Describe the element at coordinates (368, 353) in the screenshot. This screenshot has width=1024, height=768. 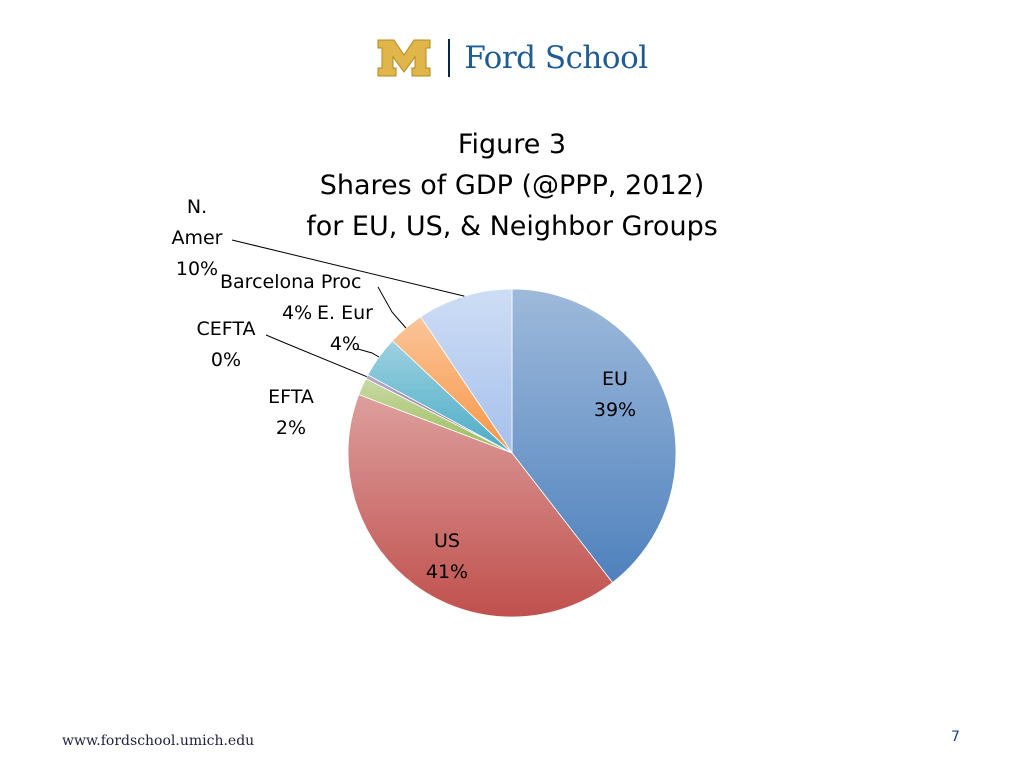
I see `leader-line-e-eur` at that location.